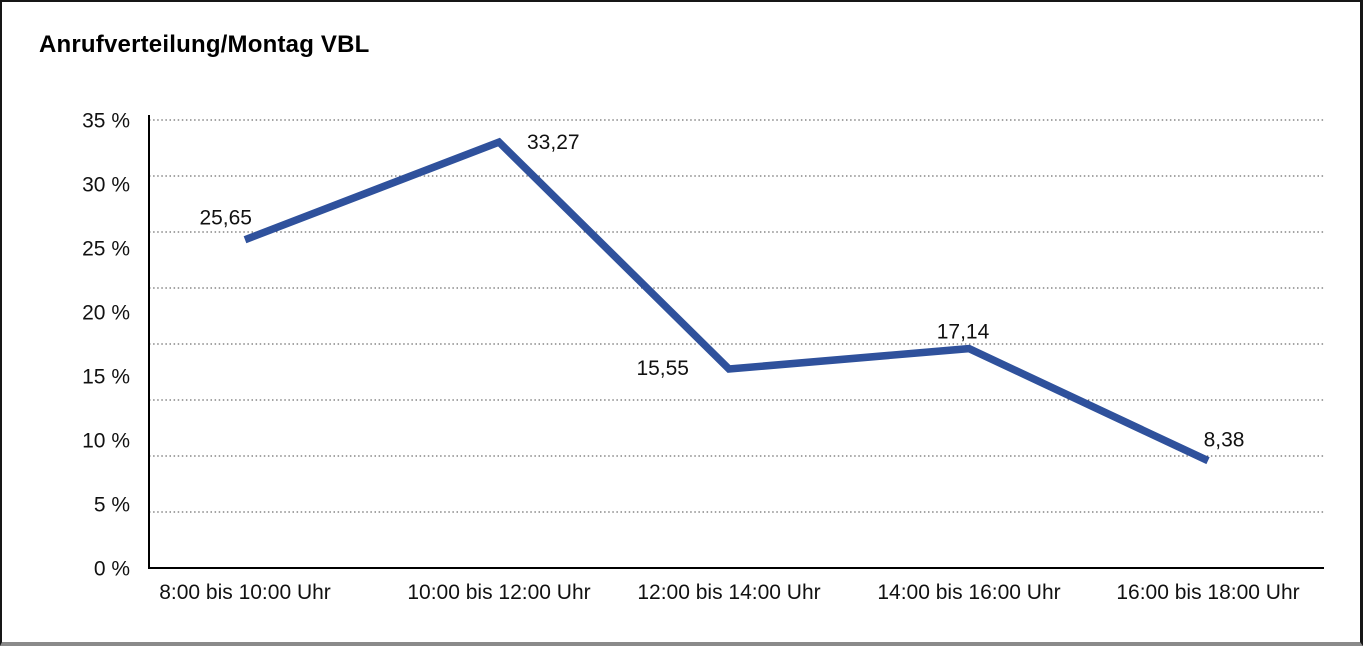 This screenshot has width=1363, height=646. I want to click on x-category-label: 10:00 bis 12:00 Uhr, so click(498, 592).